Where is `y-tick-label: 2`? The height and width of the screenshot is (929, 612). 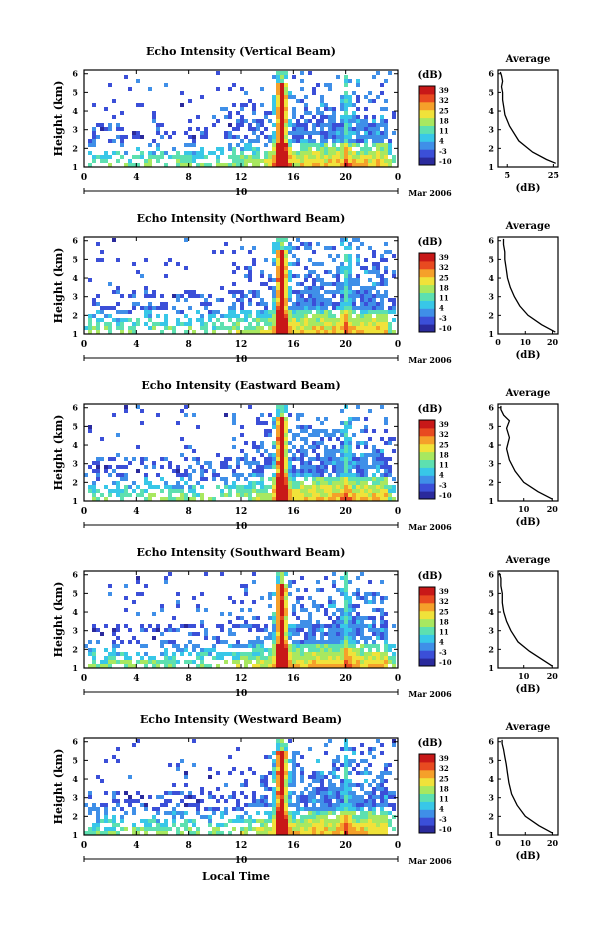
y-tick-label: 2 is located at coordinates (75, 482).